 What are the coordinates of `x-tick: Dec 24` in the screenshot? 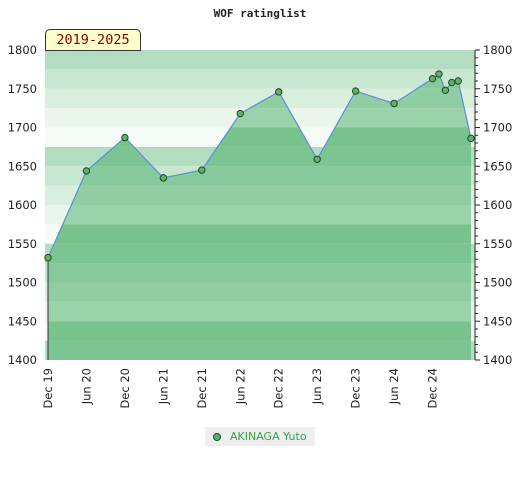 It's located at (433, 388).